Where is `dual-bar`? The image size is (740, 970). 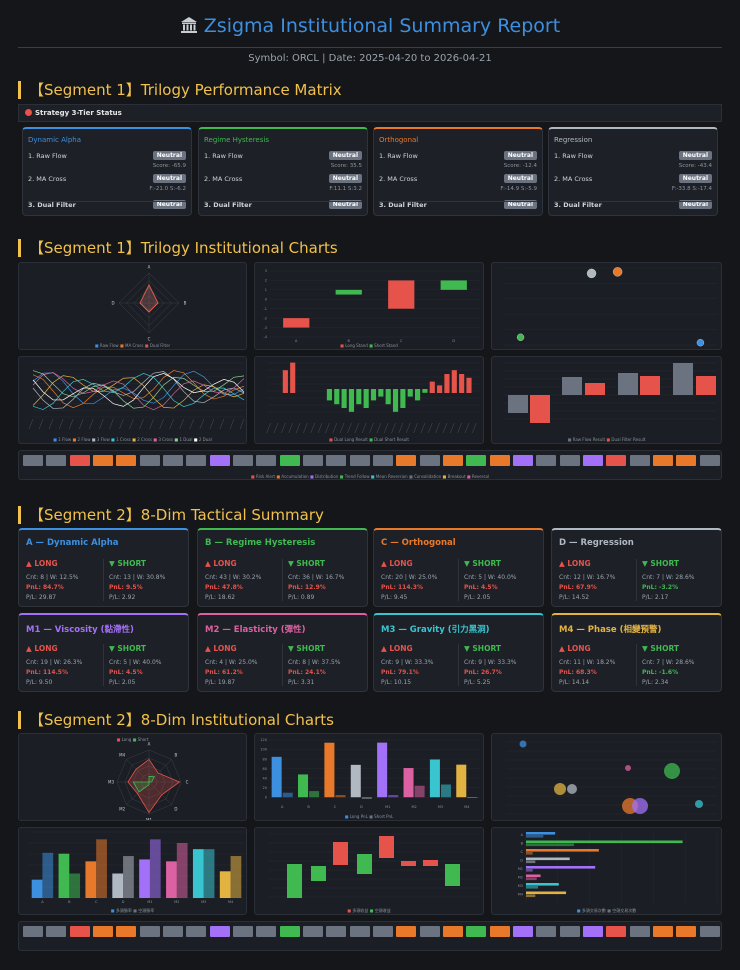 dual-bar is located at coordinates (359, 397).